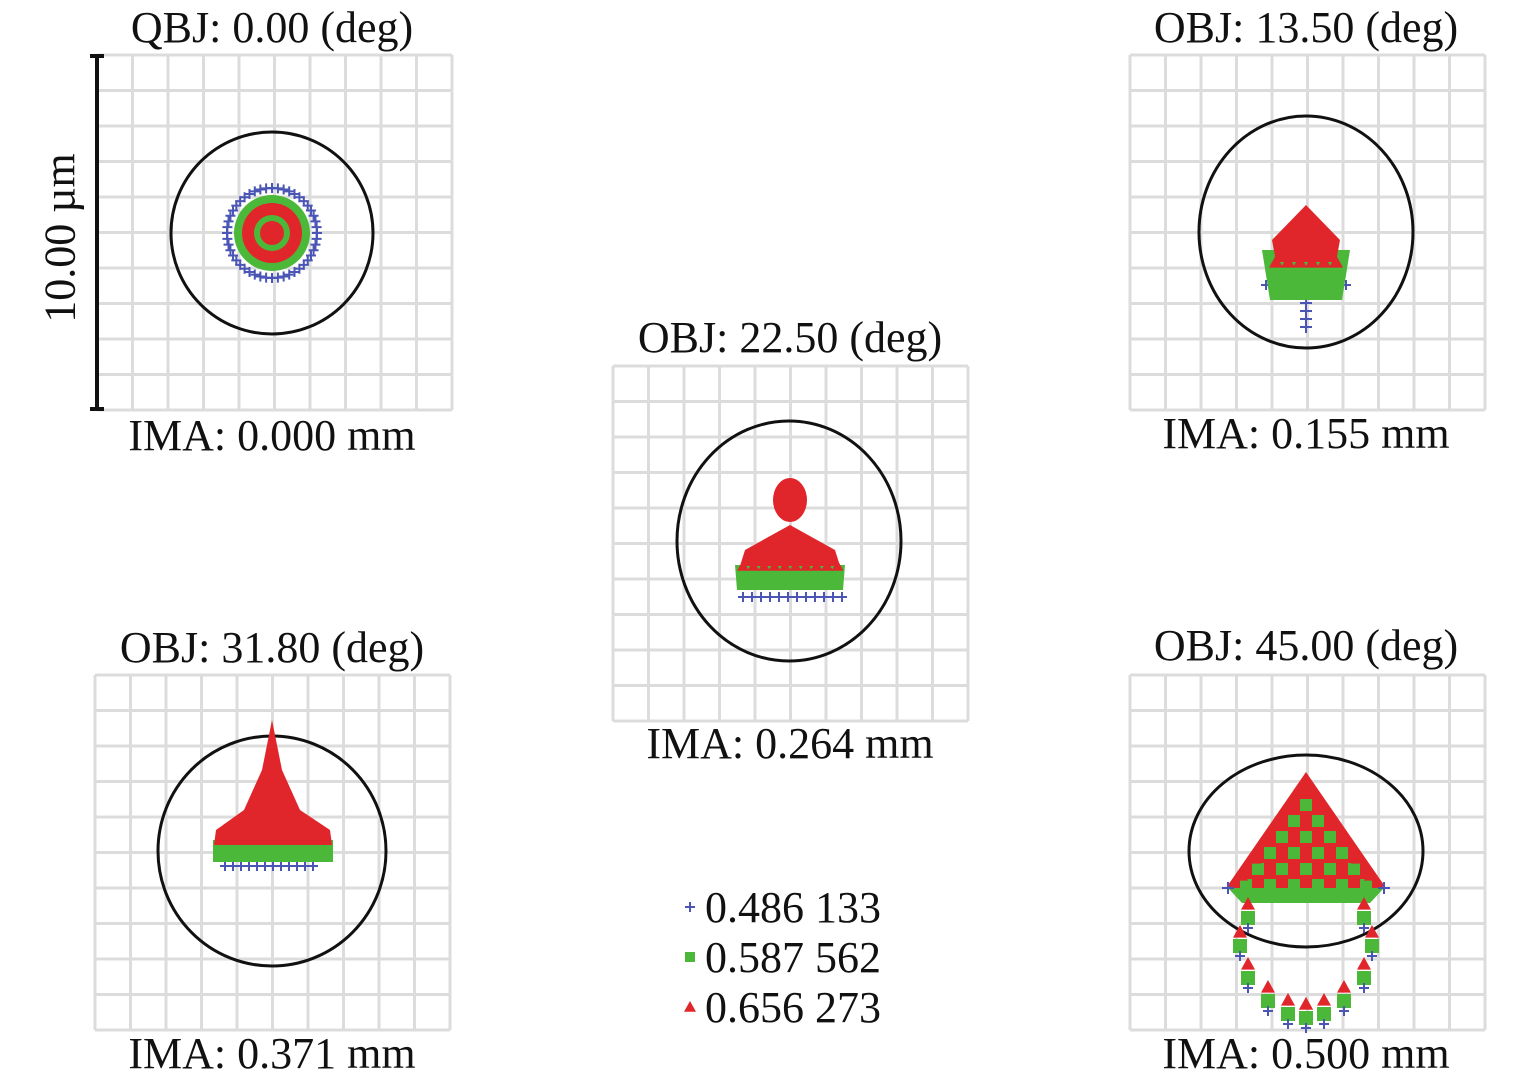 The height and width of the screenshot is (1083, 1535). What do you see at coordinates (272, 647) in the screenshot?
I see `panel-4-obj-label: OBJ: 31.80 (deg)` at bounding box center [272, 647].